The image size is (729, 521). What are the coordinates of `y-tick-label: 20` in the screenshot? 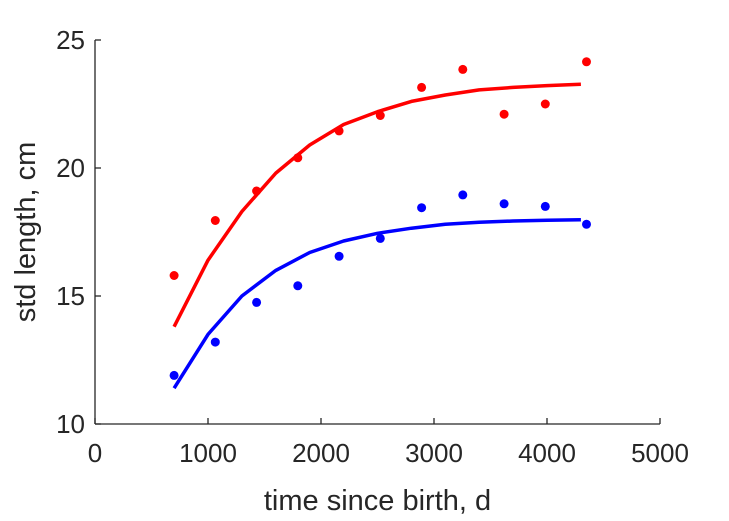 It's located at (70, 168).